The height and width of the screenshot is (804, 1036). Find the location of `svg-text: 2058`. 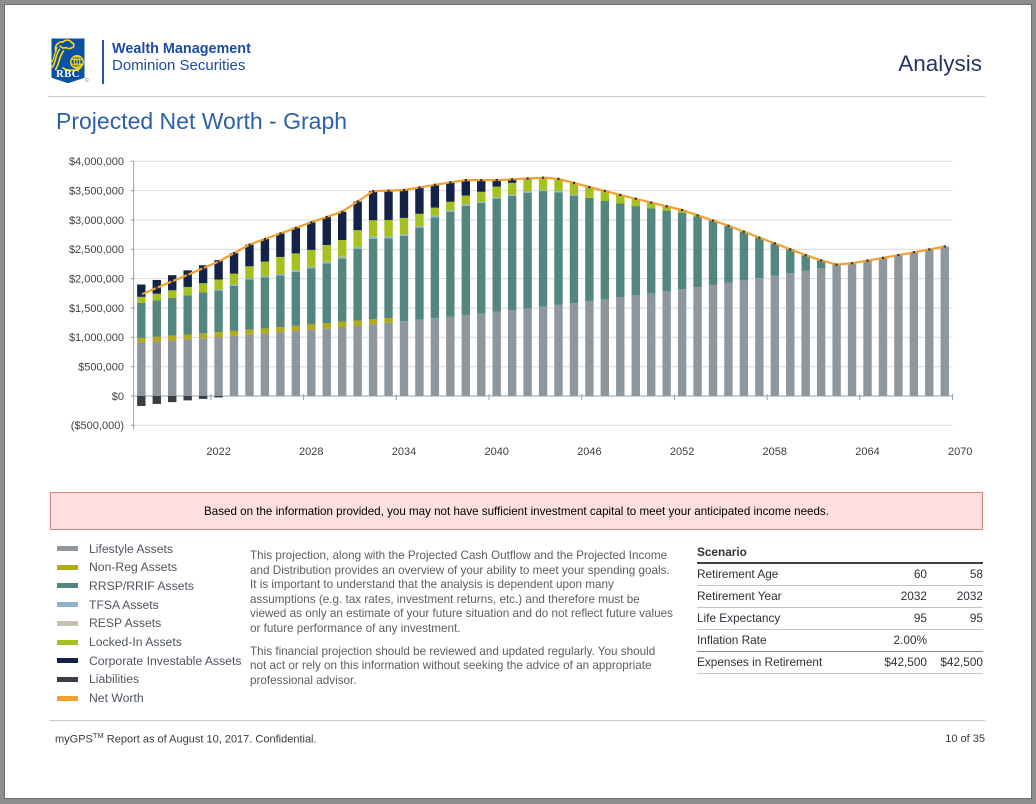

svg-text: 2058 is located at coordinates (775, 452).